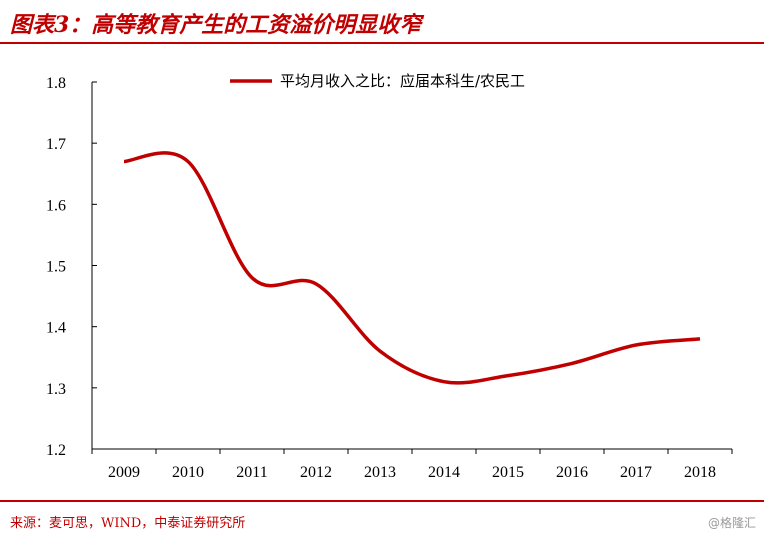 This screenshot has width=764, height=537. I want to click on x-tick-label: 2010, so click(188, 472).